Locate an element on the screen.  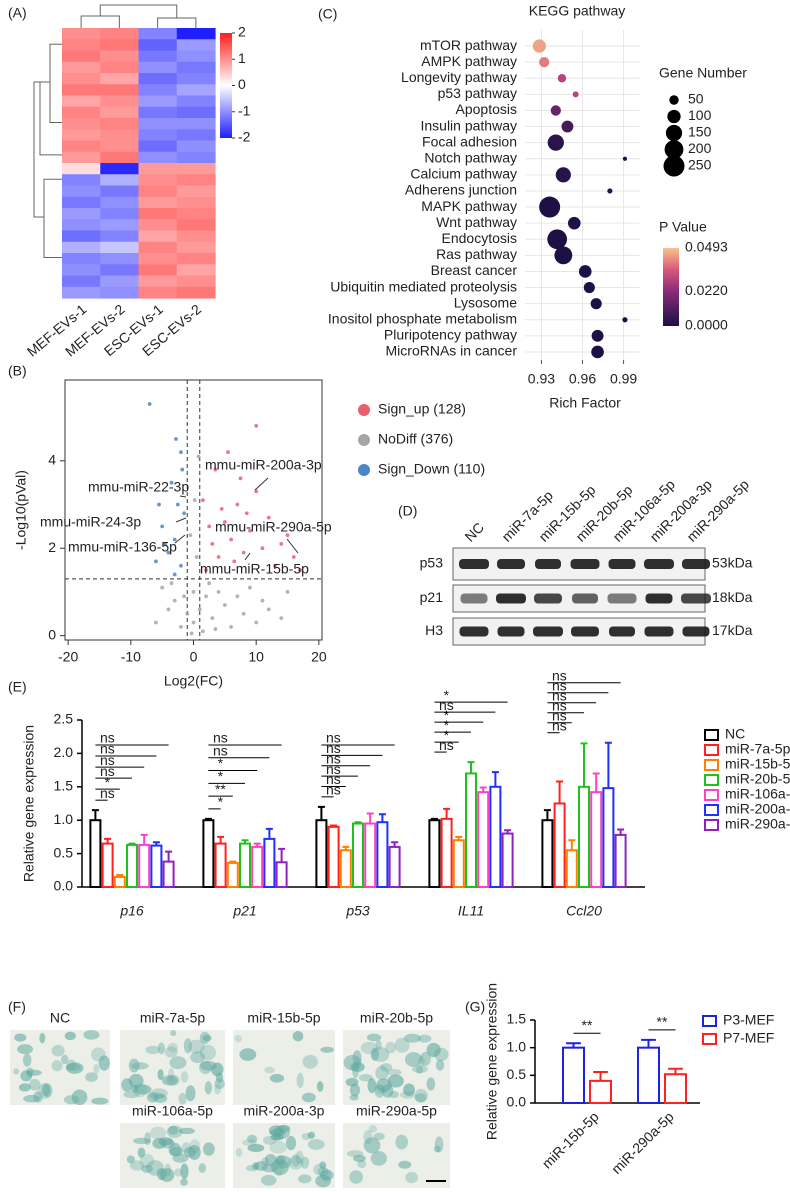
legend-label: miR-290a-5p is located at coordinates (757, 824).